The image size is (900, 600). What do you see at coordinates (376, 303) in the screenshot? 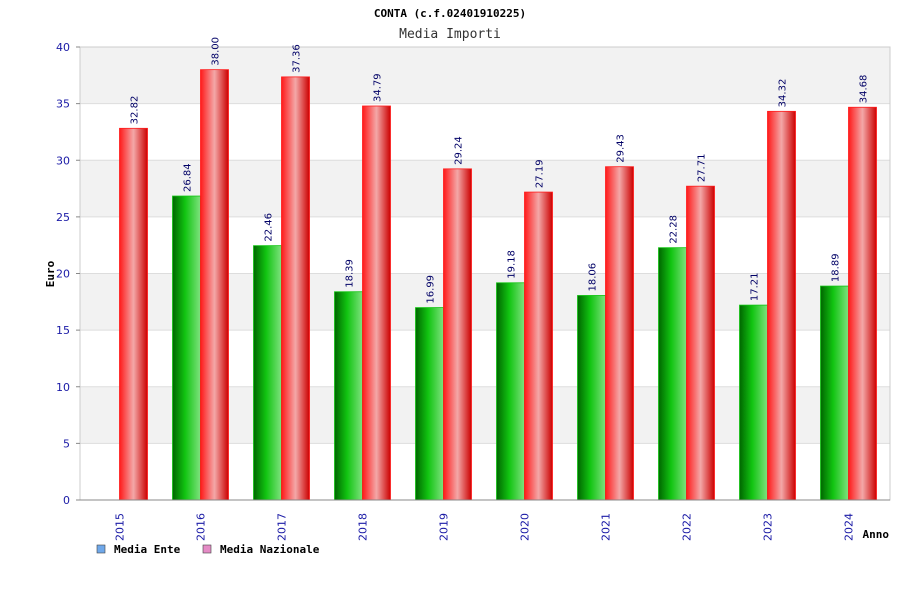
I see `bar-media-nazionale-2018` at bounding box center [376, 303].